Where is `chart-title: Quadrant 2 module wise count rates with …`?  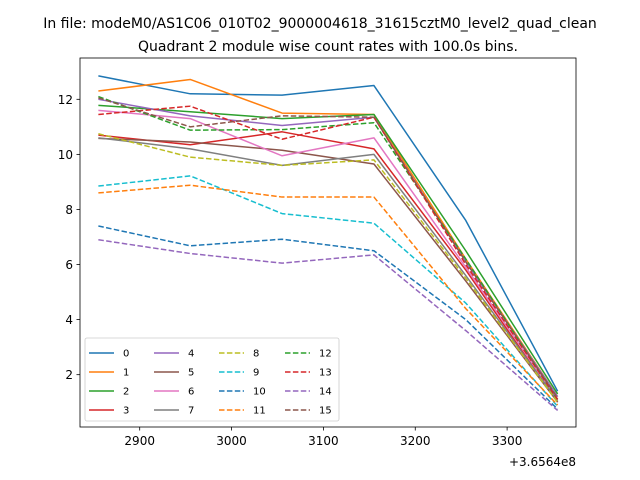 chart-title: Quadrant 2 module wise count rates with … is located at coordinates (328, 47).